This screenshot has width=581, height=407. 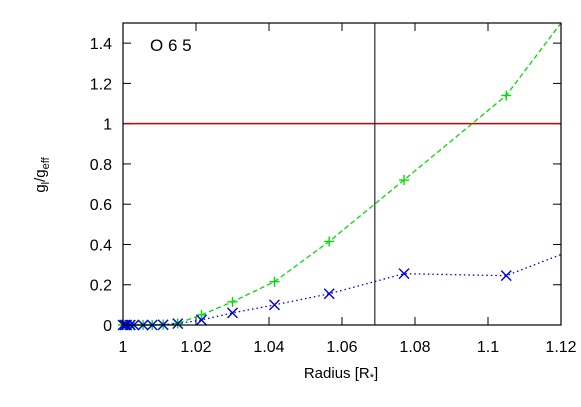 What do you see at coordinates (376, 373) in the screenshot?
I see `x-axis-title-close: ]` at bounding box center [376, 373].